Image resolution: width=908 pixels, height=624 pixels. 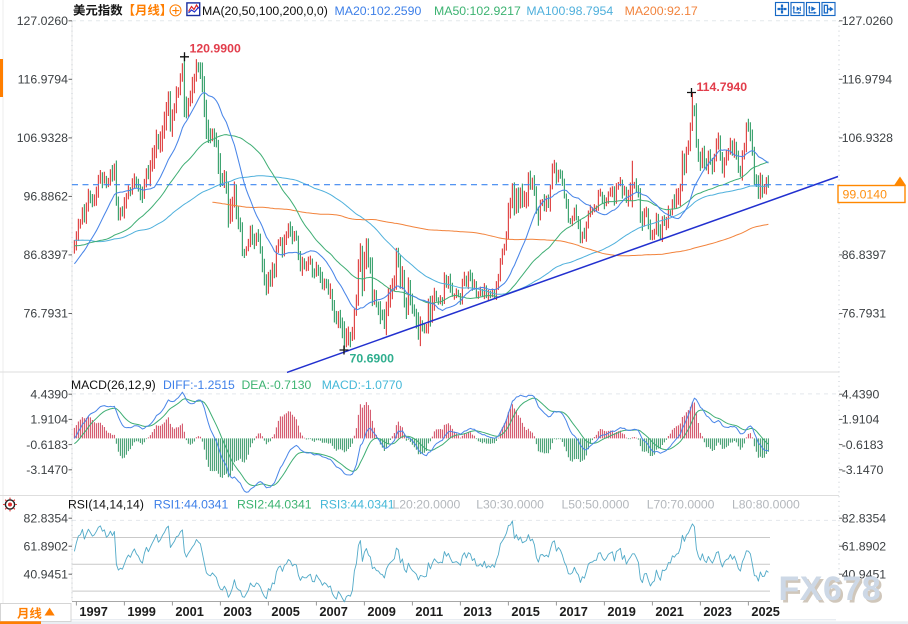 What do you see at coordinates (189, 611) in the screenshot?
I see `svg-text: 2001` at bounding box center [189, 611].